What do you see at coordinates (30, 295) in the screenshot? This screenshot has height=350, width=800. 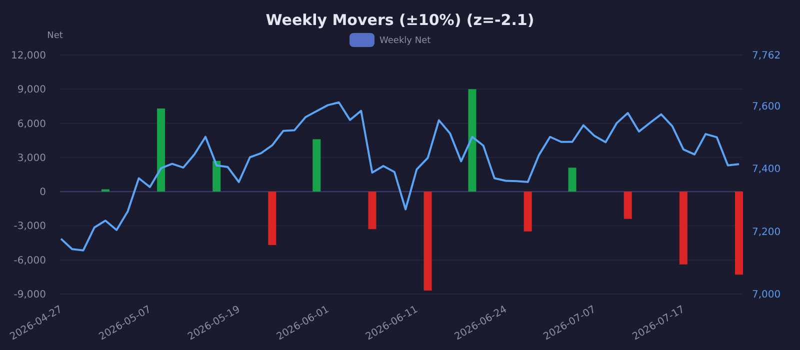 I see `y-tick-label: -9,000` at bounding box center [30, 295].